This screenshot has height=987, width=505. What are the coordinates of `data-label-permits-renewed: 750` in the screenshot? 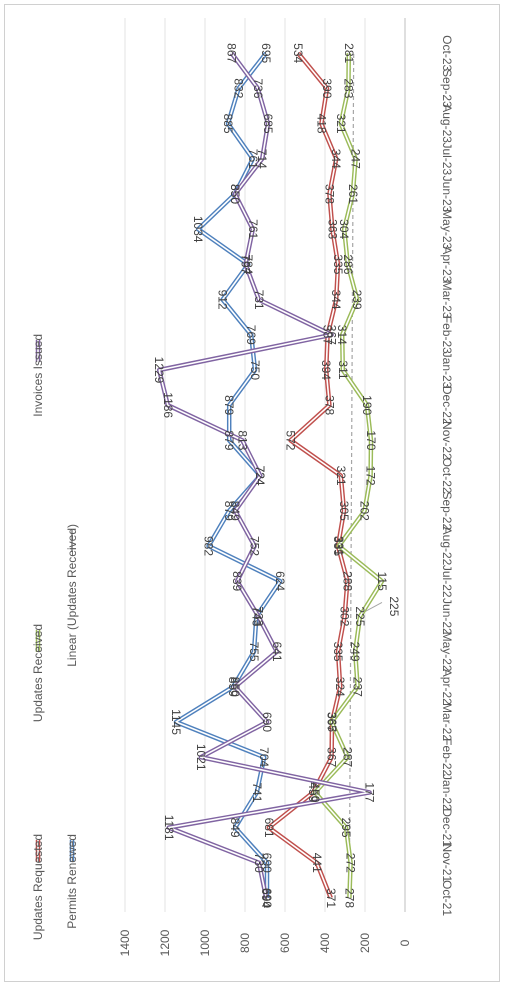 It's located at (255, 370).